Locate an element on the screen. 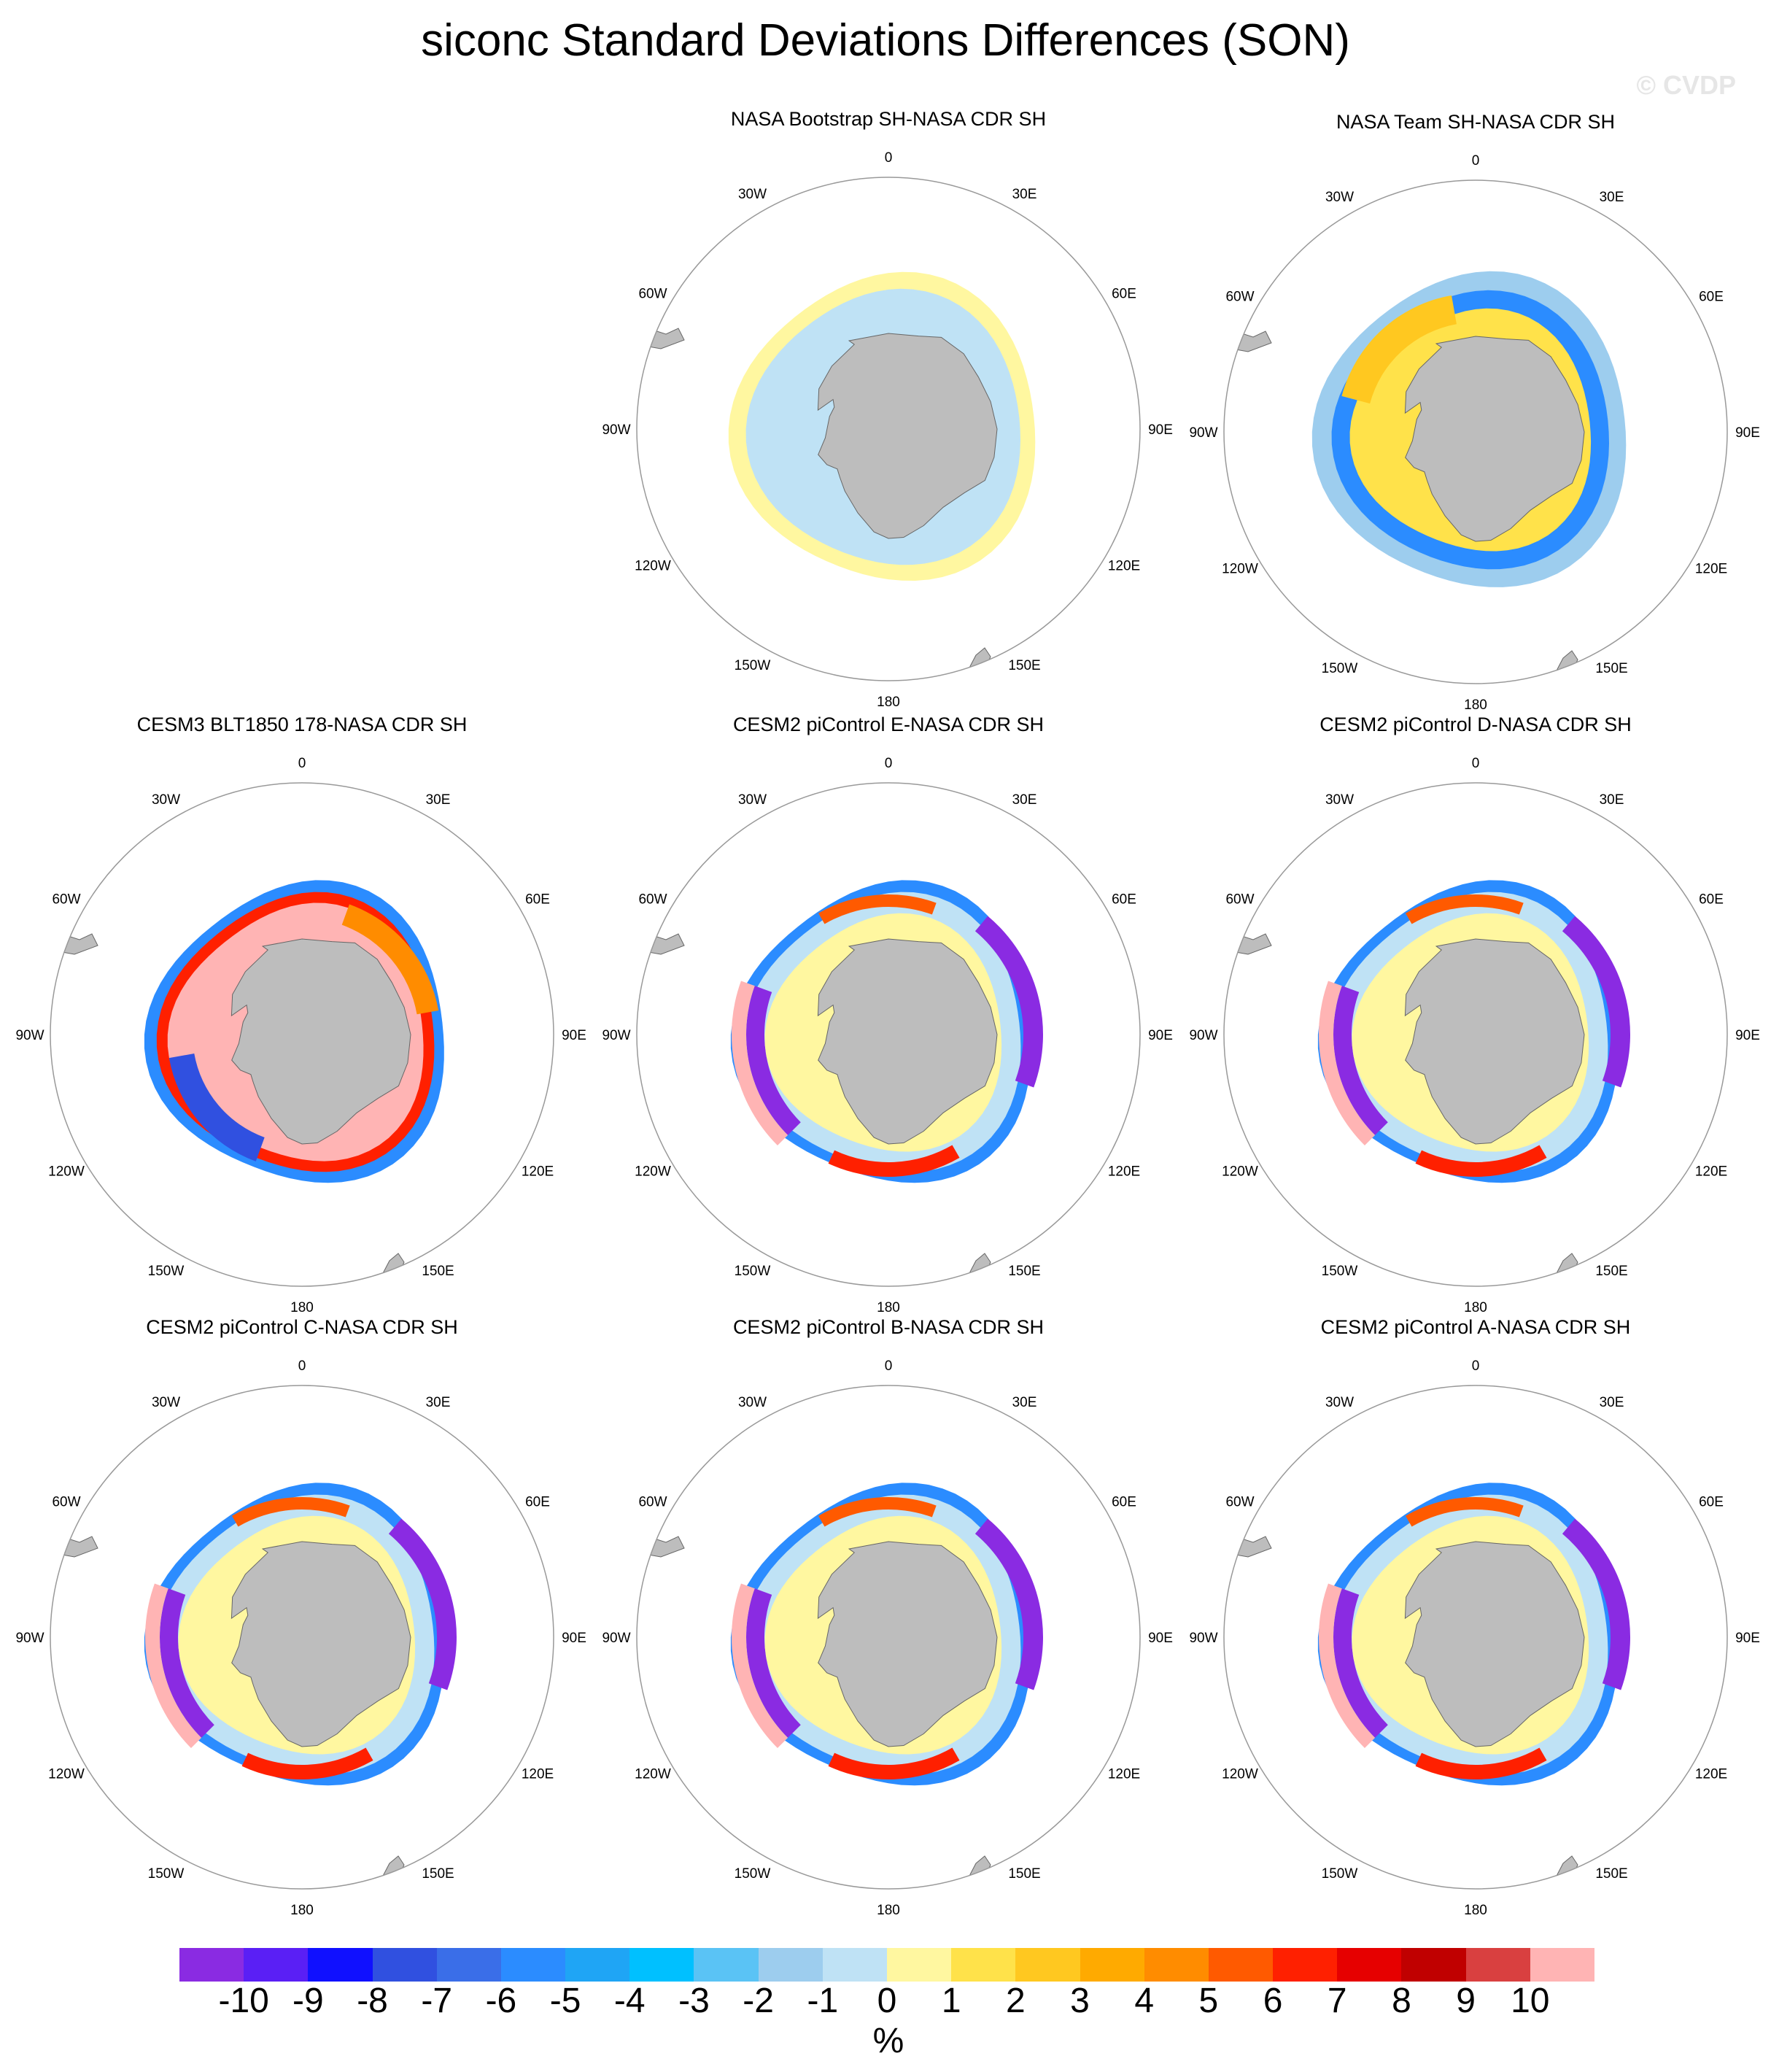 This screenshot has height=2072, width=1771. colorbar is located at coordinates (887, 1965).